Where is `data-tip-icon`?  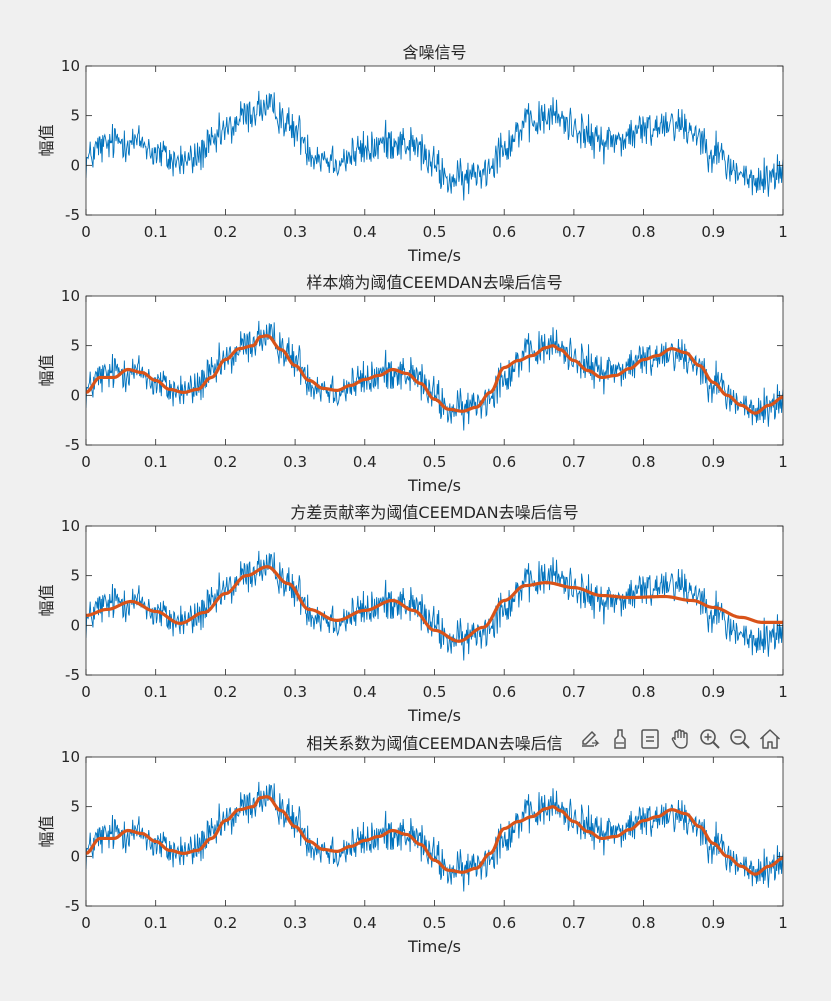 data-tip-icon is located at coordinates (650, 739).